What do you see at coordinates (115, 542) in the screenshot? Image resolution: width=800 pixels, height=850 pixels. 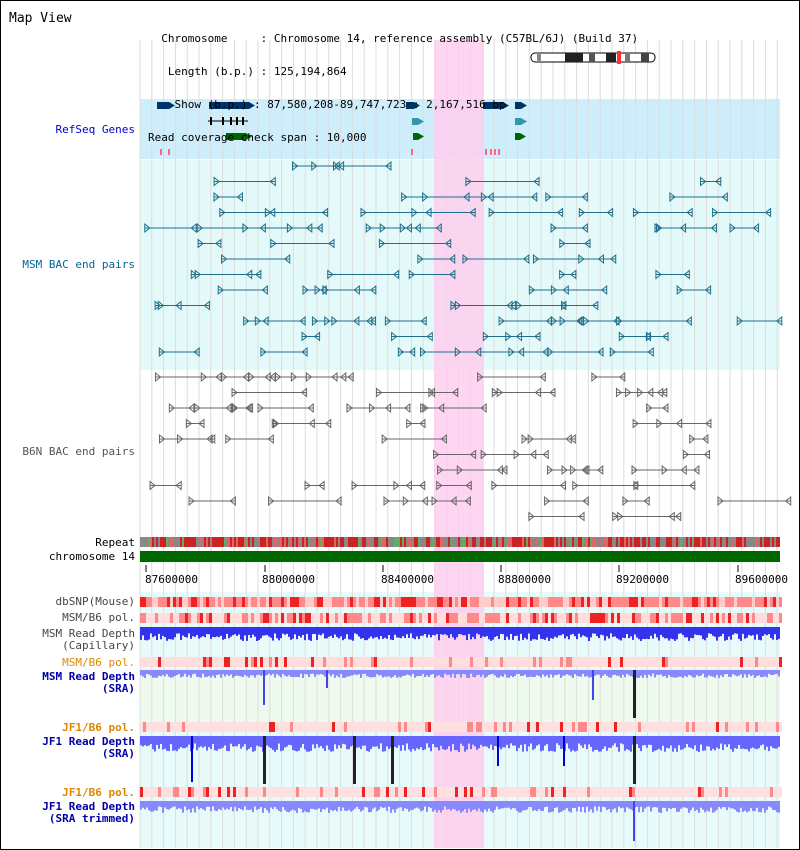 I see `track-label-repeat: Repeat` at bounding box center [115, 542].